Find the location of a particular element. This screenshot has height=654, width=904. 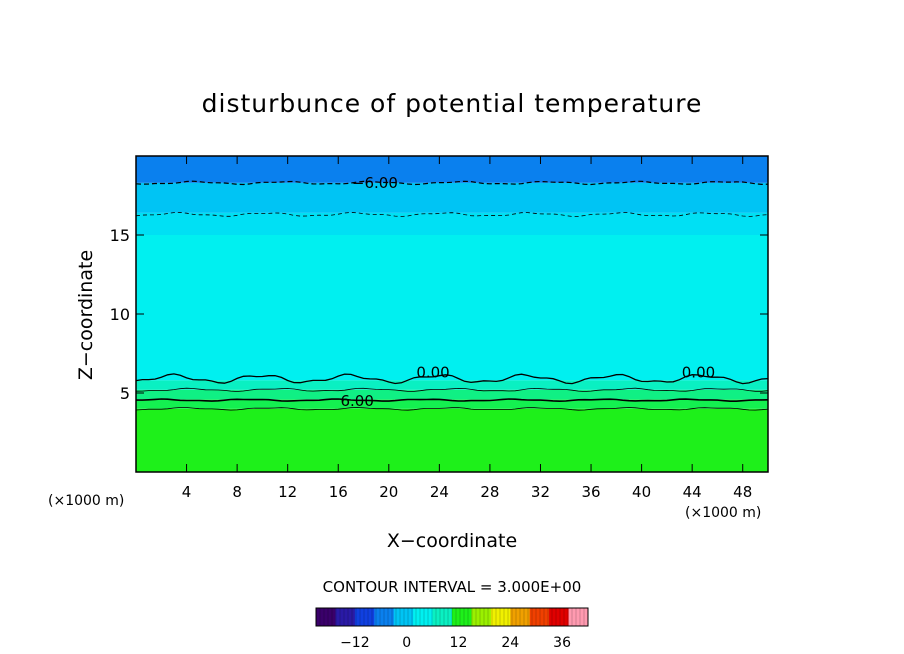

contour-label-3: 6.00 is located at coordinates (356, 401).